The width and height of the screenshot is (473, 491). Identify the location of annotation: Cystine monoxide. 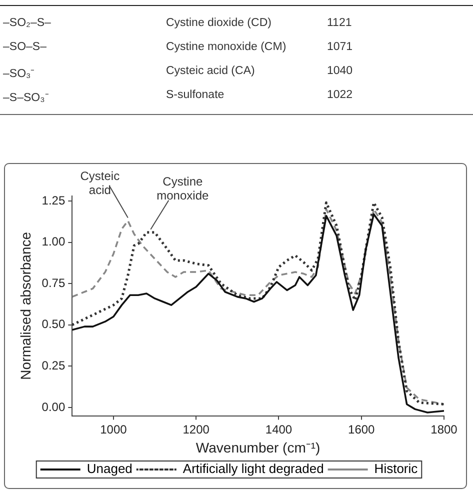
(182, 188).